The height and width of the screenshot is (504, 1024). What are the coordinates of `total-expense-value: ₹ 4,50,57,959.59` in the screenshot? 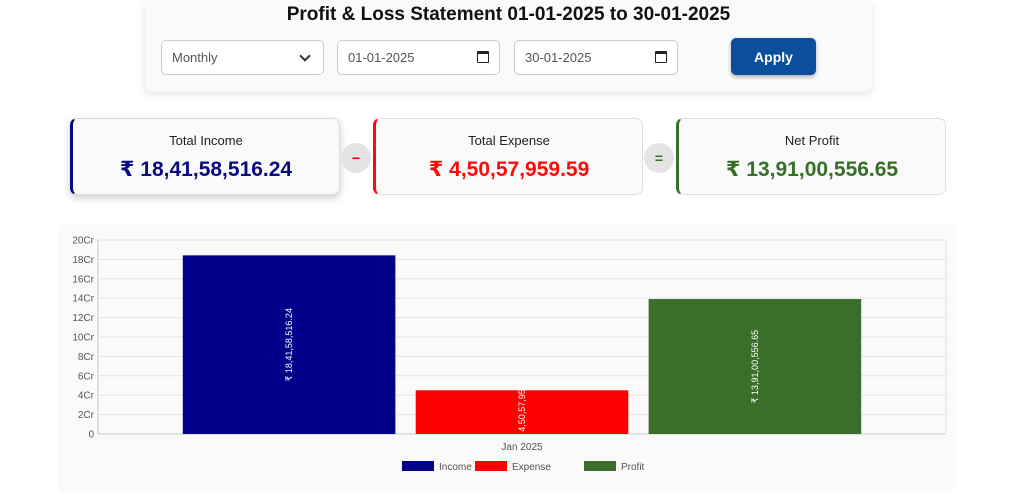 It's located at (509, 169).